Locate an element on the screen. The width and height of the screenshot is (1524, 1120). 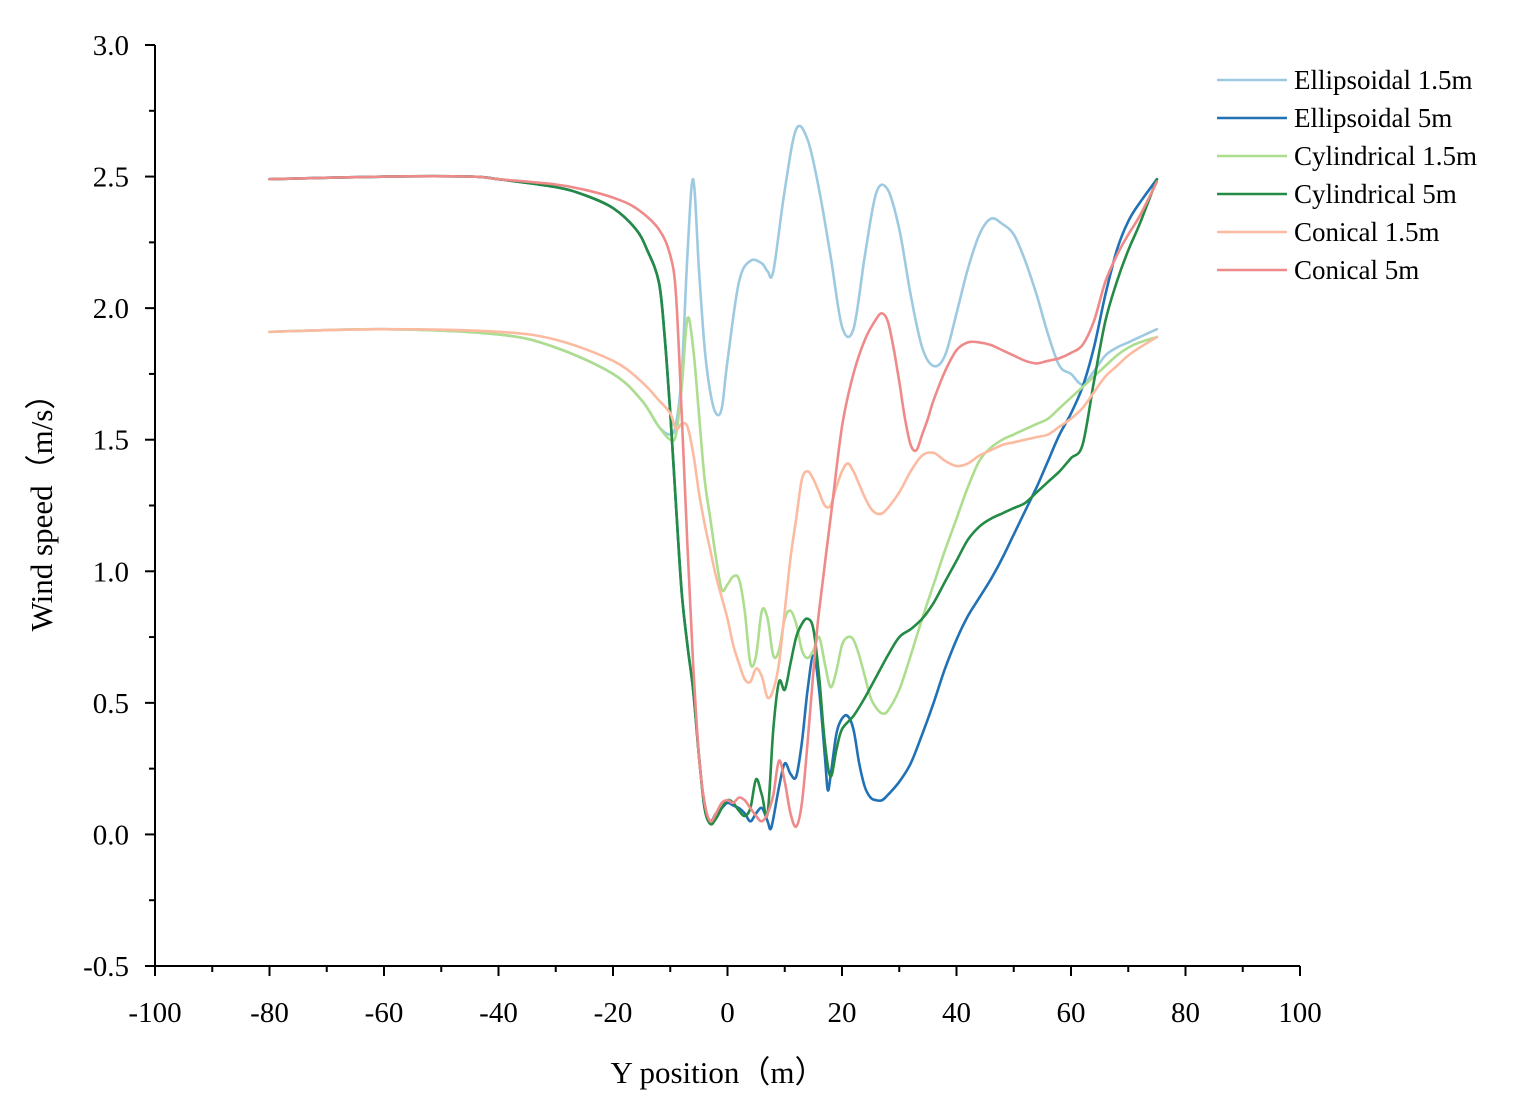
legend-label: Ellipsoidal 1.5m is located at coordinates (1383, 80).